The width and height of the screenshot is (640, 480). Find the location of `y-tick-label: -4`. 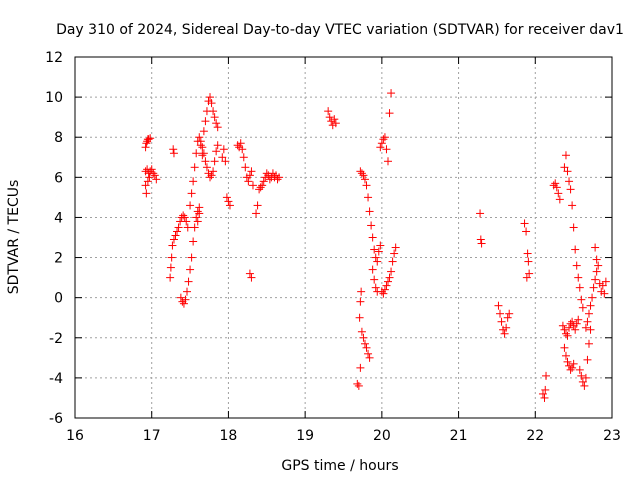

y-tick-label: -4 is located at coordinates (56, 379).